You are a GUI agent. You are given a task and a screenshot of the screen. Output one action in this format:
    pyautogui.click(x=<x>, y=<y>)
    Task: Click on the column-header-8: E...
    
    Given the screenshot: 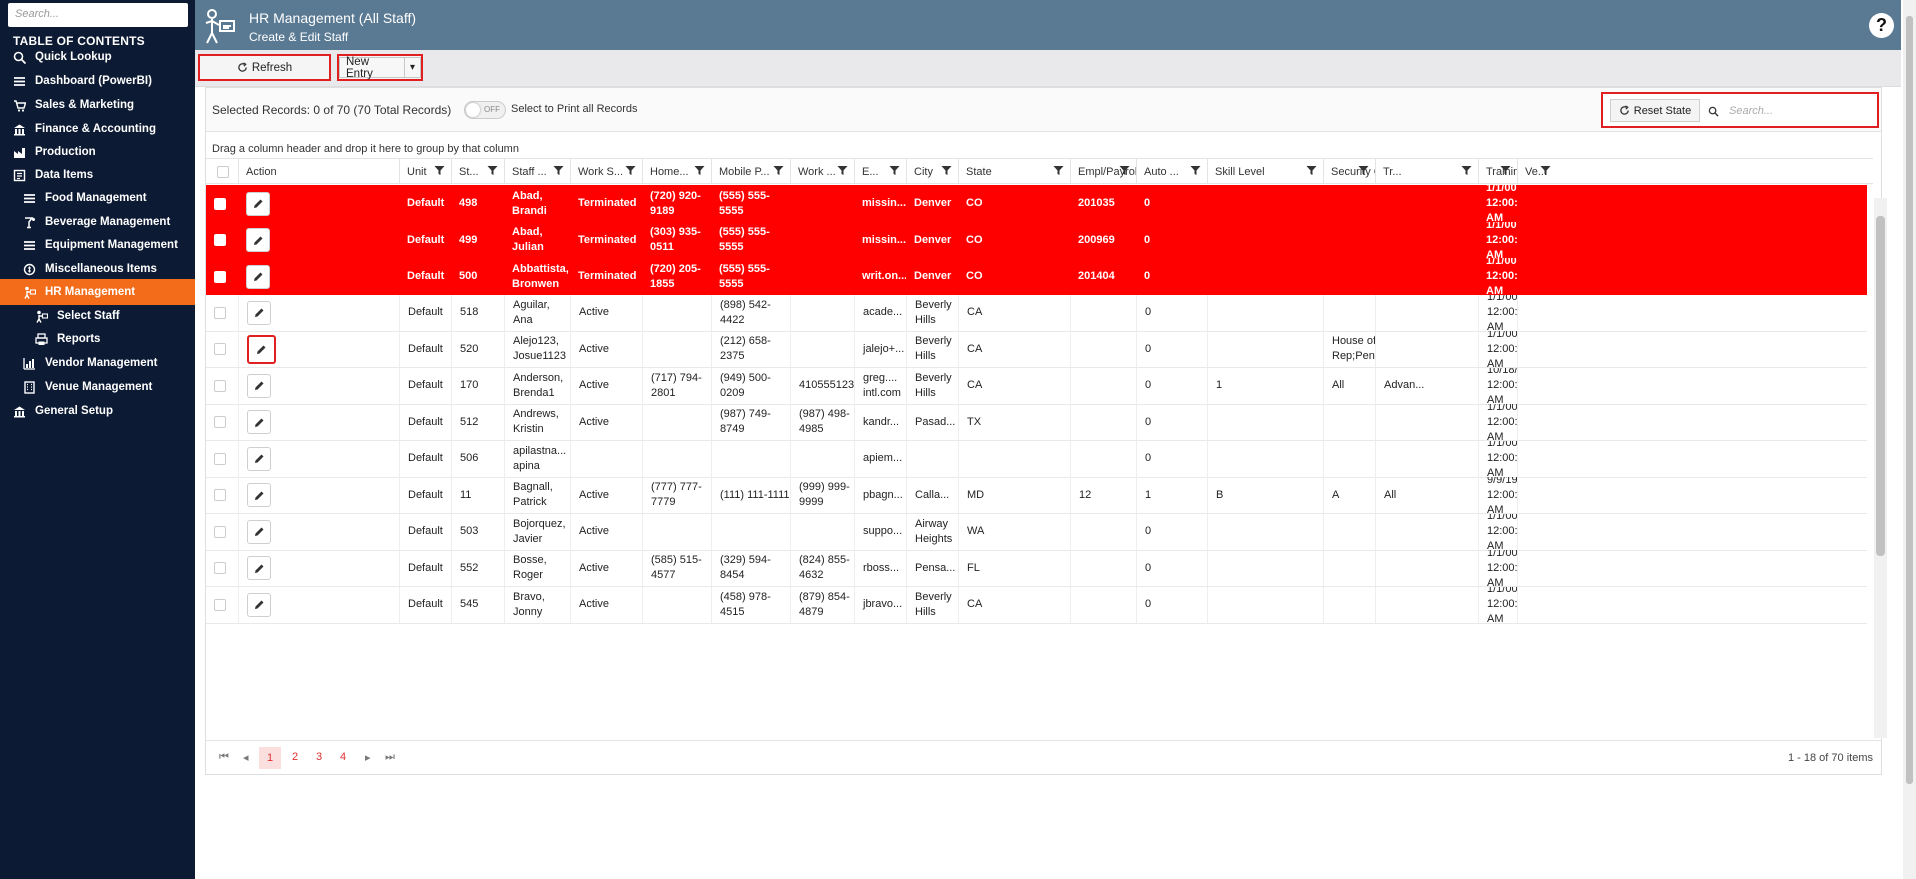 What is the action you would take?
    pyautogui.click(x=880, y=171)
    